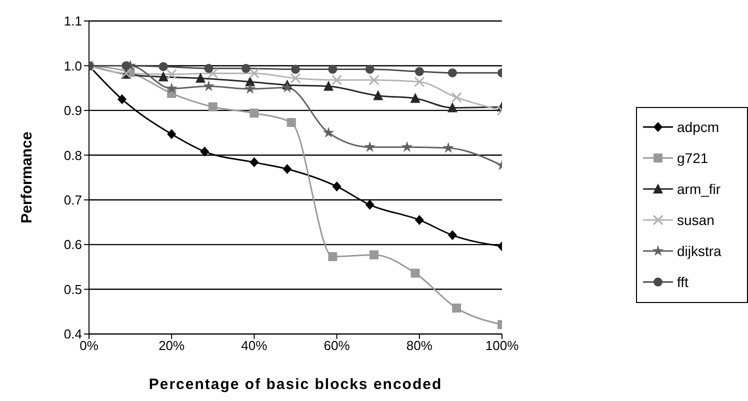 This screenshot has height=401, width=748. I want to click on legend-label: g721, so click(692, 158).